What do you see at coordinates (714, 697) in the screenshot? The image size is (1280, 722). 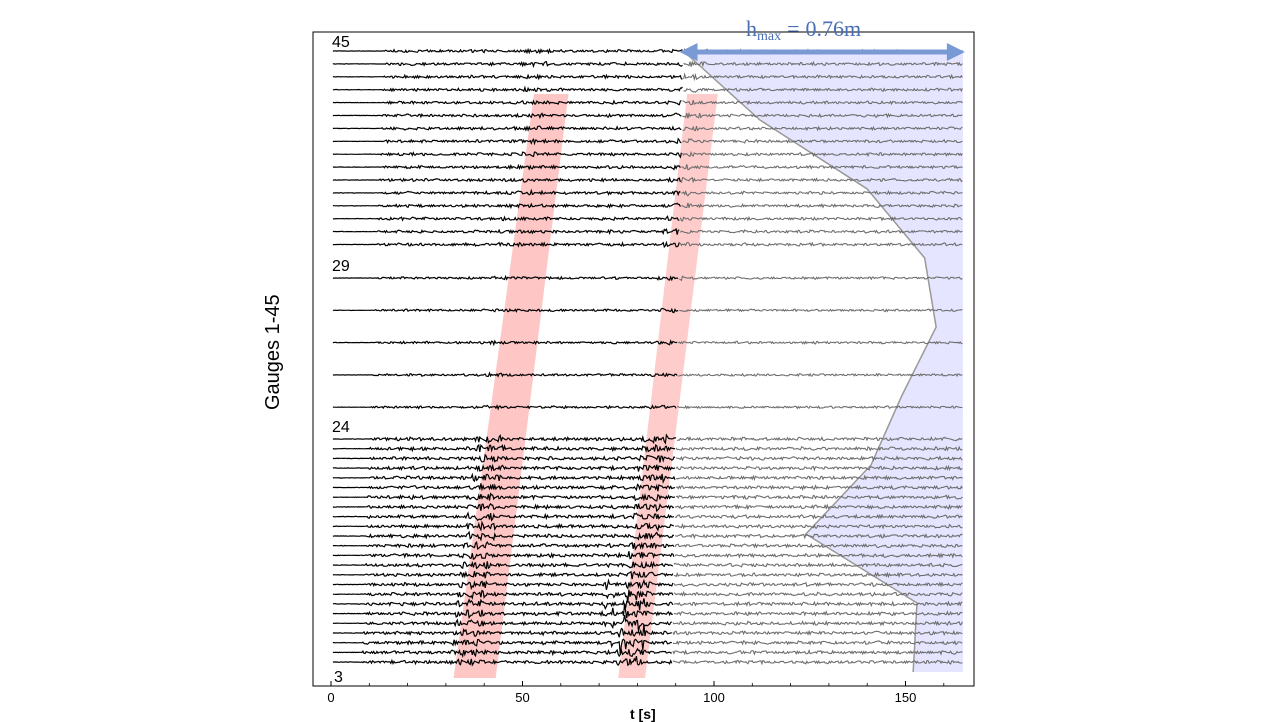 I see `x-tick-label: 100` at bounding box center [714, 697].